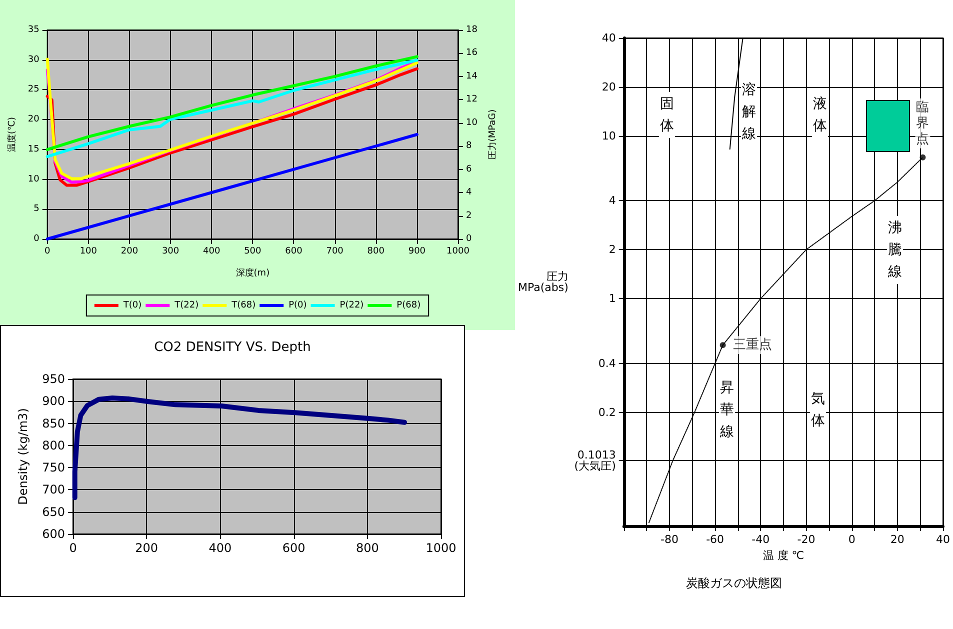  Describe the element at coordinates (609, 38) in the screenshot. I see `y-tick-label: 40` at that location.